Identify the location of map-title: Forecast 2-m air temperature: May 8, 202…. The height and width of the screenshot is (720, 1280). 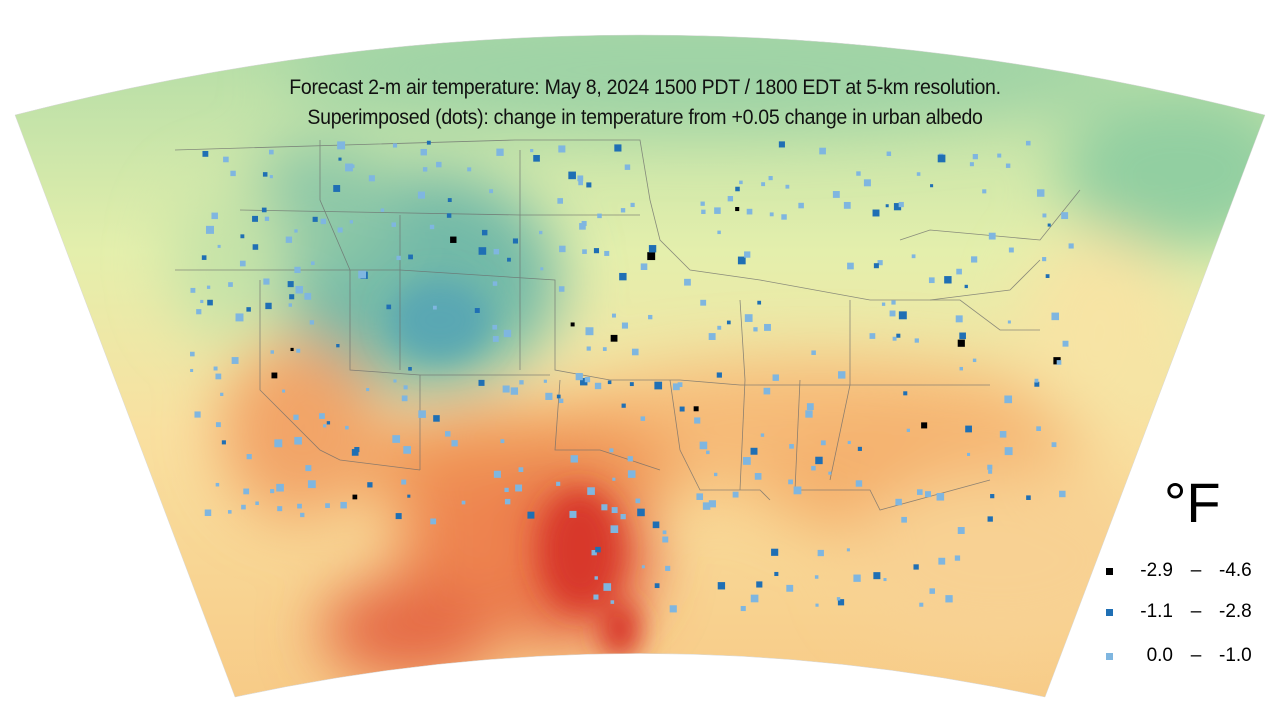
(645, 87).